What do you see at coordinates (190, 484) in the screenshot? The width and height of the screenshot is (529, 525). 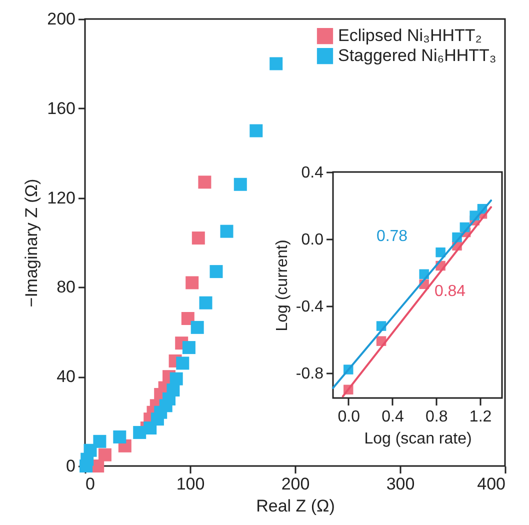 I see `x-tick-label: 100` at bounding box center [190, 484].